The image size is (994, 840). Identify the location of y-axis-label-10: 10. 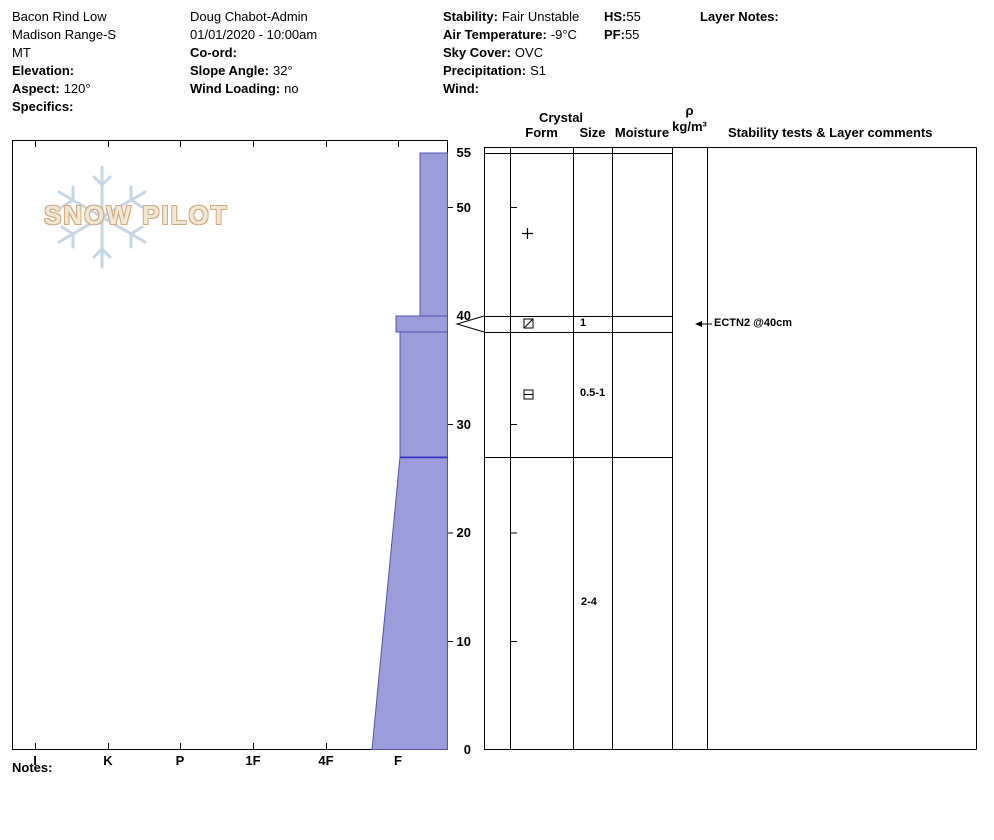
(463, 641).